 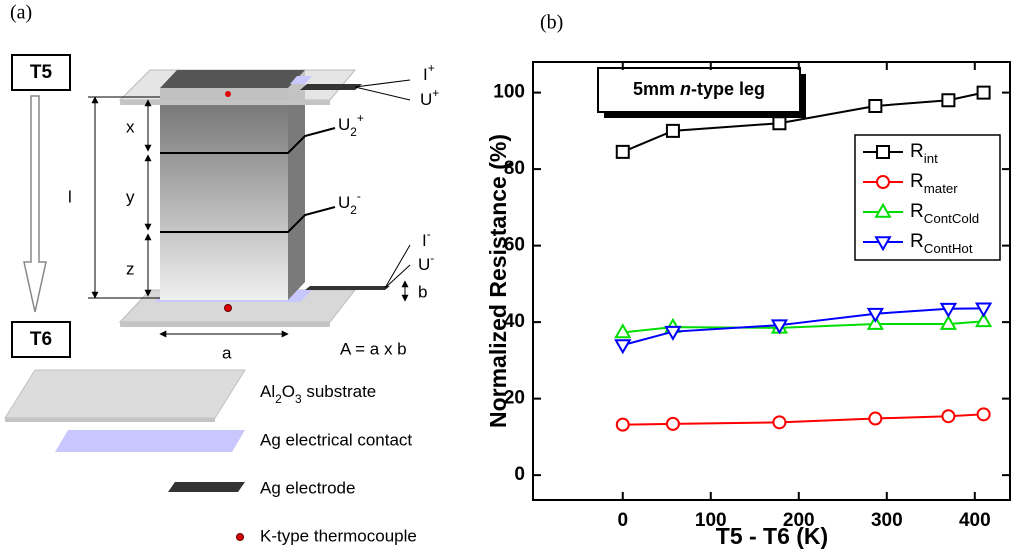 I want to click on u2-minus-wire, so click(x=248, y=219).